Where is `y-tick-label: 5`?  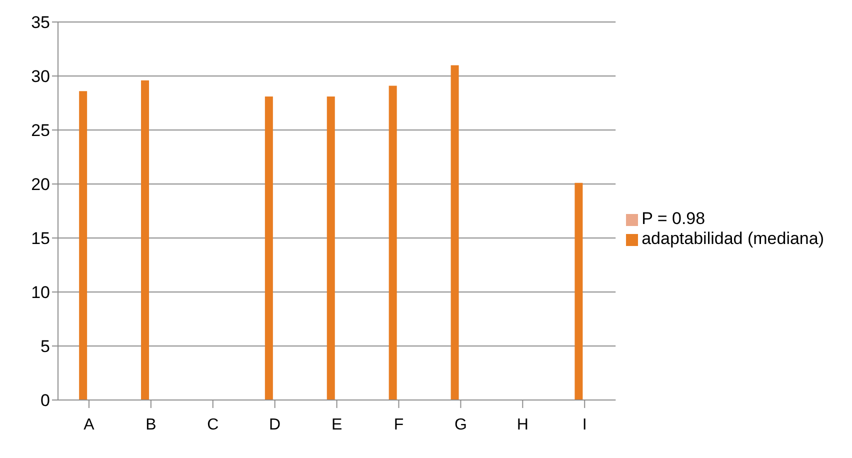
y-tick-label: 5 is located at coordinates (45, 346).